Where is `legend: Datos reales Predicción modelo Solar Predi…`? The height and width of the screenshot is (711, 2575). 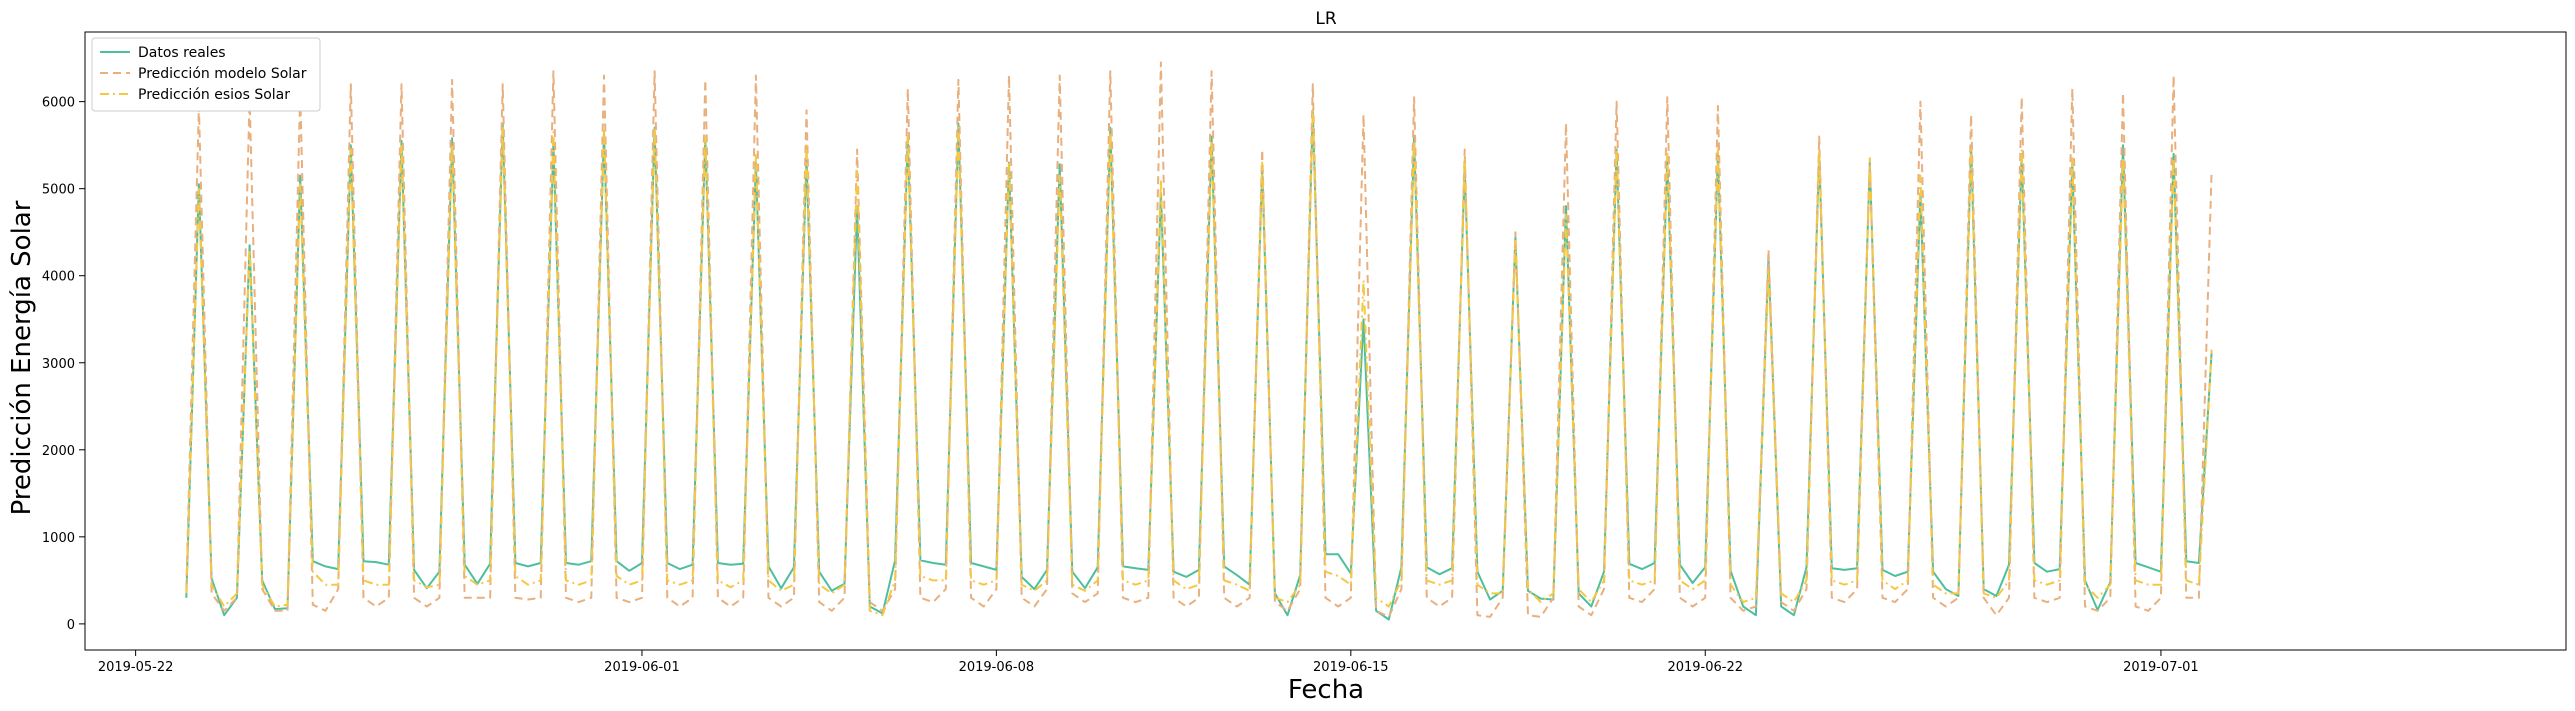 legend: Datos reales Predicción modelo Solar Predi… is located at coordinates (206, 74).